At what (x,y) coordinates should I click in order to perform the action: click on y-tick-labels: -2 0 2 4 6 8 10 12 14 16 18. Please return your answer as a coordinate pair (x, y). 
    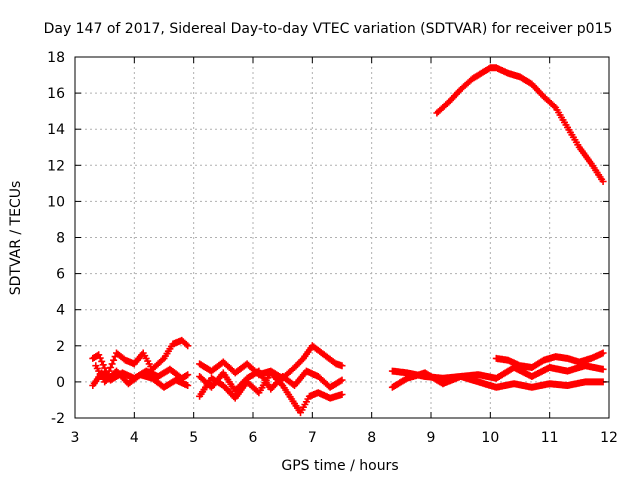
    Looking at the image, I should click on (56, 238).